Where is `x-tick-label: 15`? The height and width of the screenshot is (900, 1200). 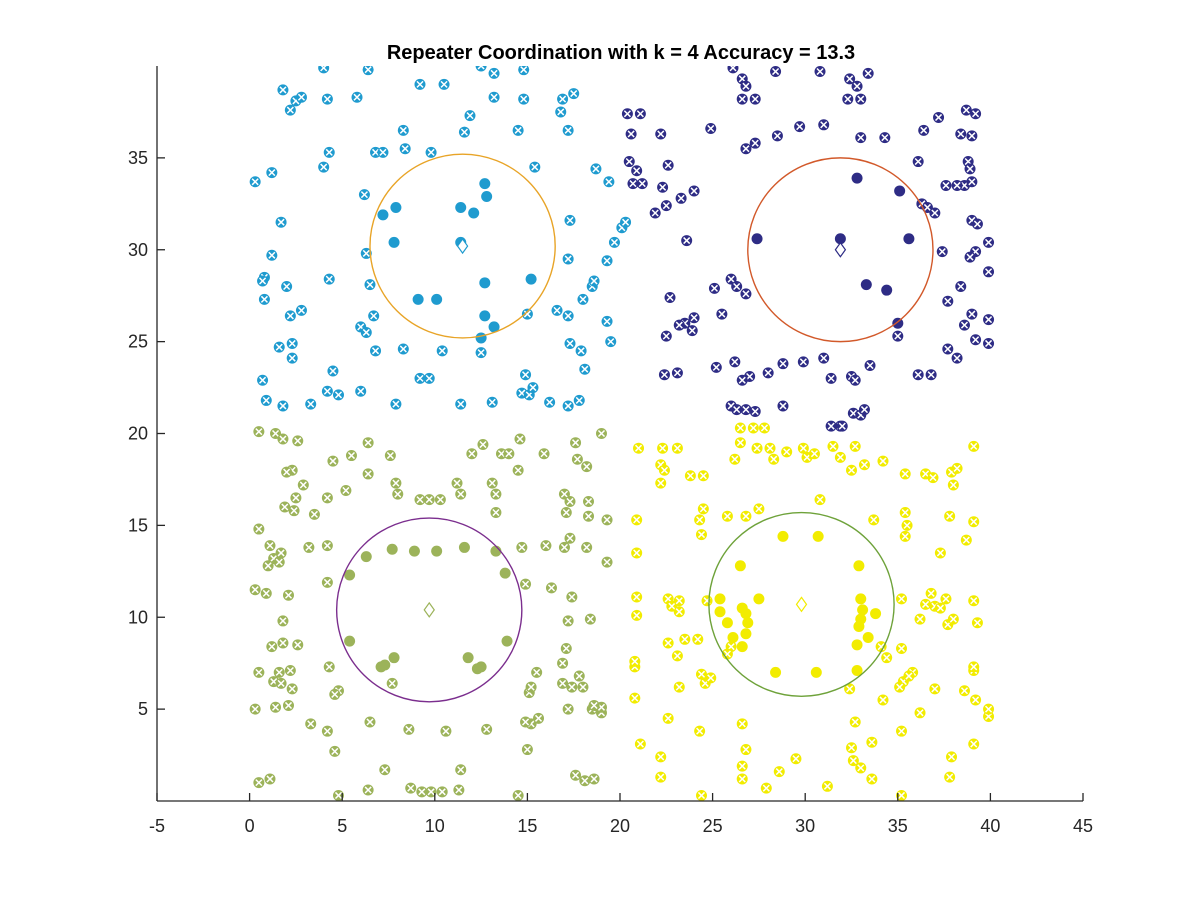 x-tick-label: 15 is located at coordinates (527, 826).